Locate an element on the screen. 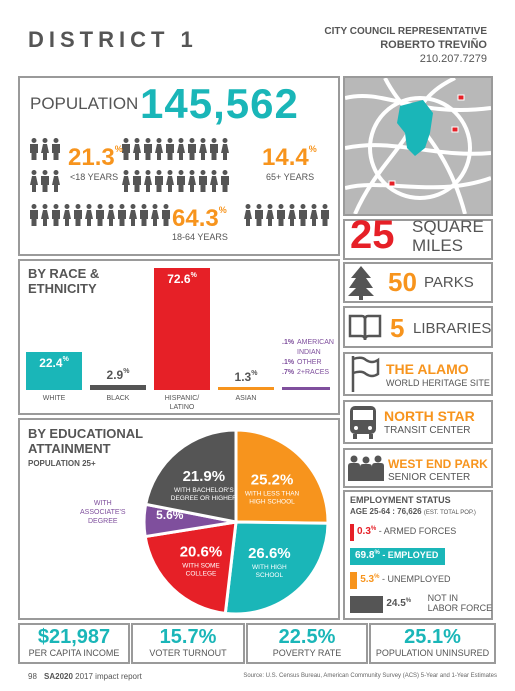  employment-value: 24.5% NOT IN LABOR FORCE is located at coordinates (439, 603).